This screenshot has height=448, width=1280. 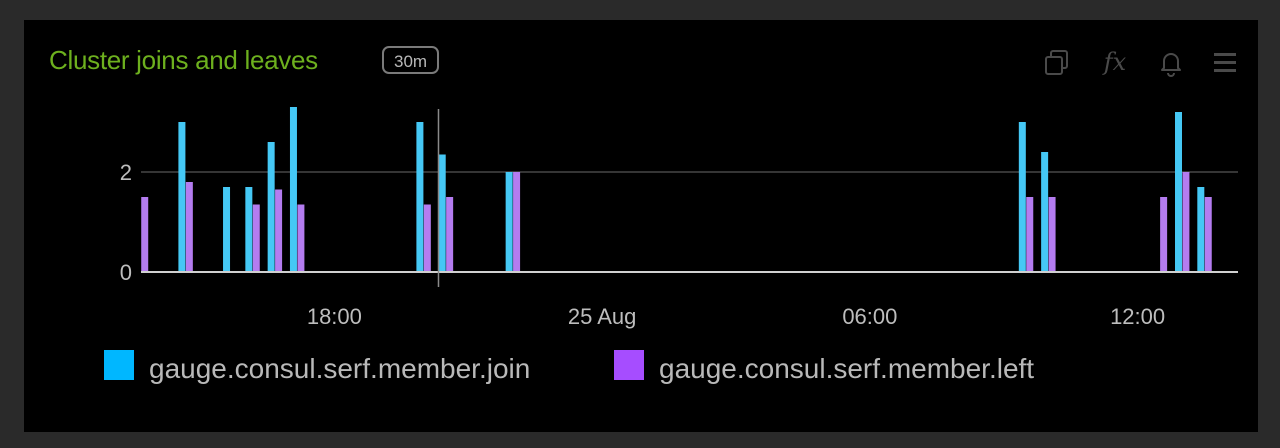 What do you see at coordinates (411, 60) in the screenshot?
I see `time-range-badge: 30m` at bounding box center [411, 60].